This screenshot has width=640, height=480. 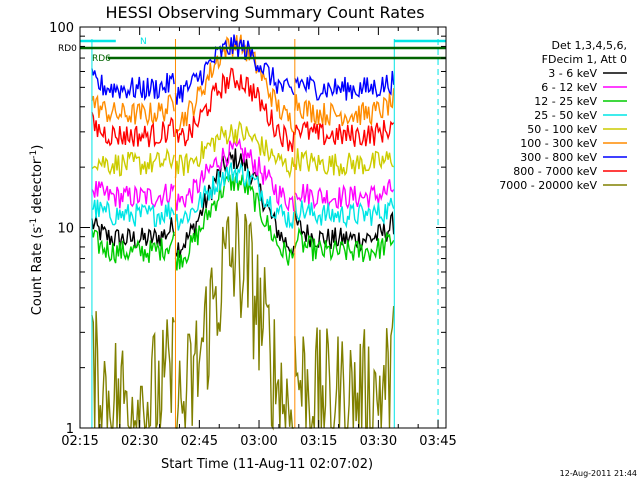 I want to click on legend-entry-label-5: 100 - 300 keV, so click(x=558, y=143).